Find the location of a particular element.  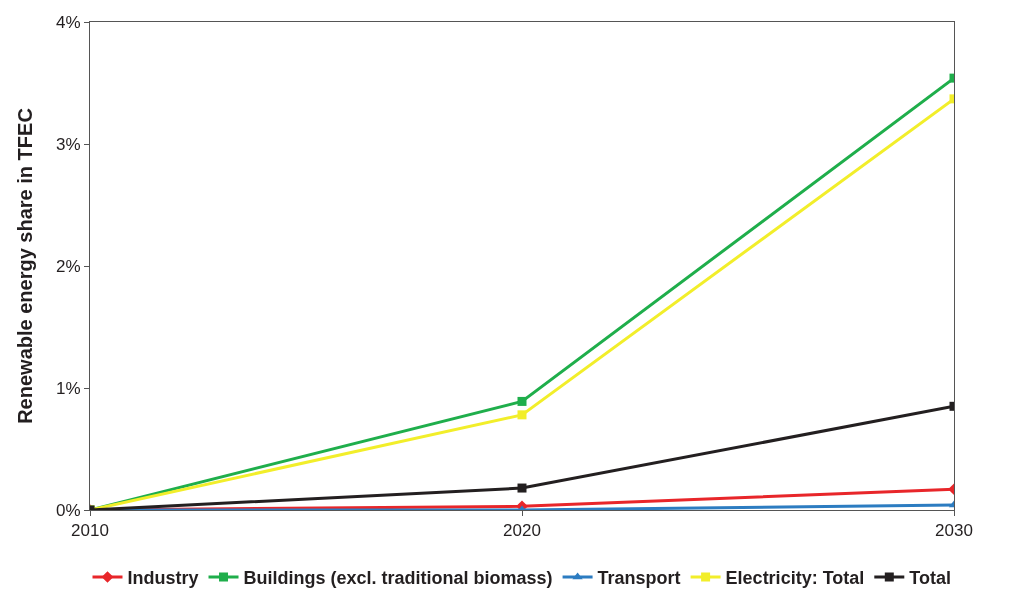

y-tick-label: 1% is located at coordinates (68, 388).